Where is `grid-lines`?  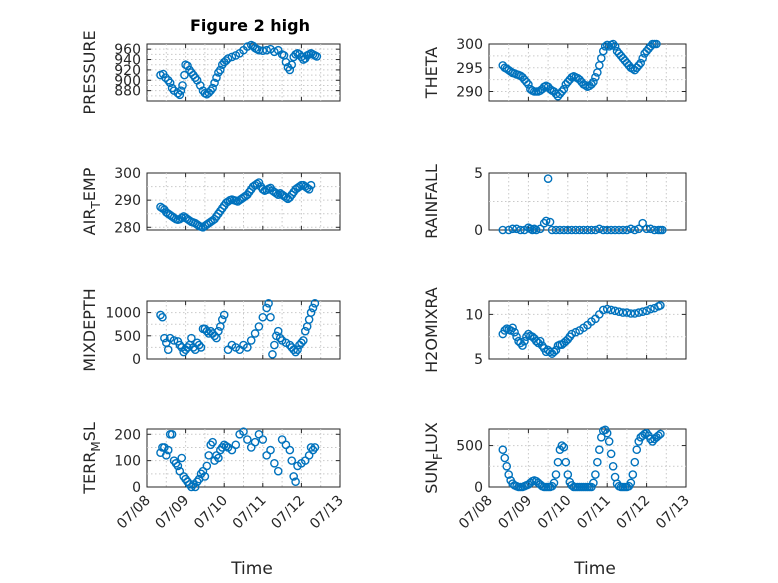 grid-lines is located at coordinates (587, 201).